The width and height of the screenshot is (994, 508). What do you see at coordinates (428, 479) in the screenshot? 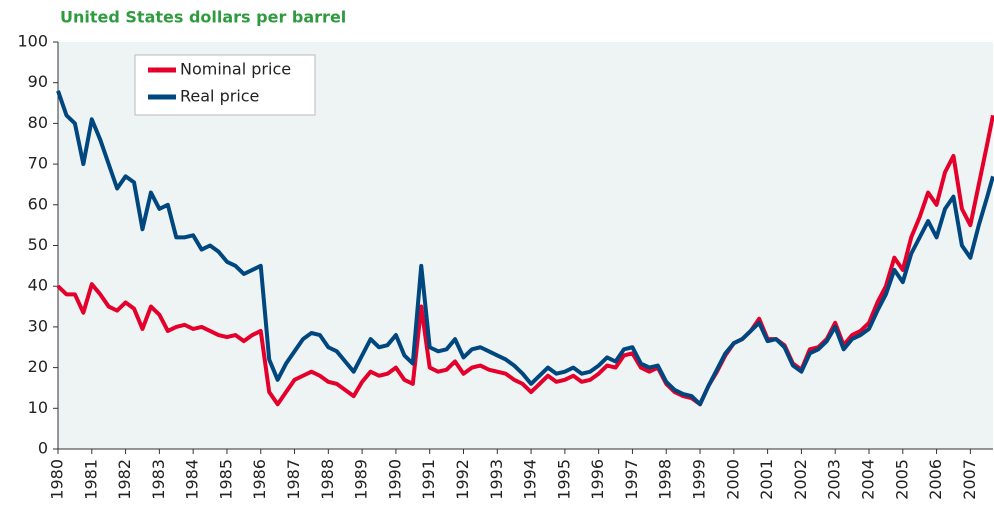
I see `x-tick-label: 1991` at bounding box center [428, 479].